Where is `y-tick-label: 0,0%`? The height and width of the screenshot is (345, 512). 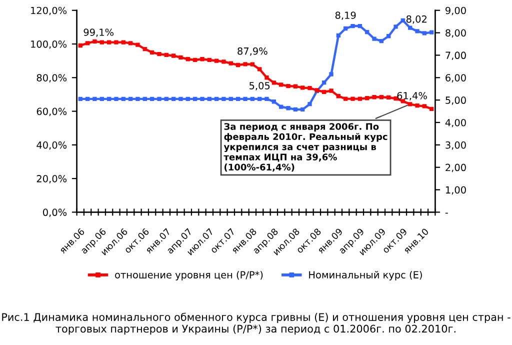
y-tick-label: 0,0% is located at coordinates (55, 212).